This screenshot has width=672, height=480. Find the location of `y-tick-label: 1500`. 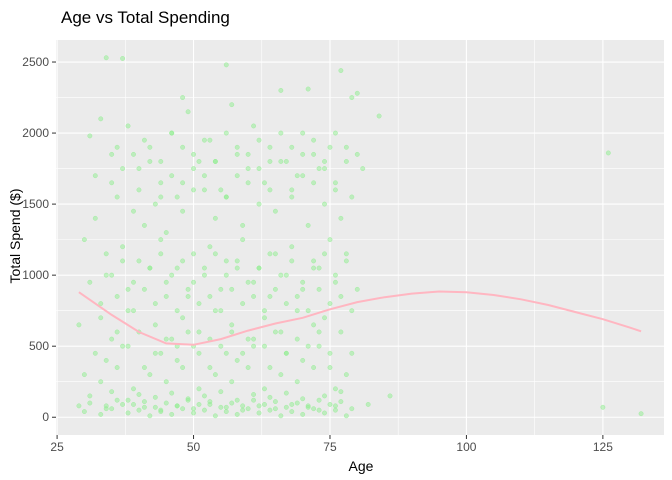

y-tick-label: 1500 is located at coordinates (35, 204).